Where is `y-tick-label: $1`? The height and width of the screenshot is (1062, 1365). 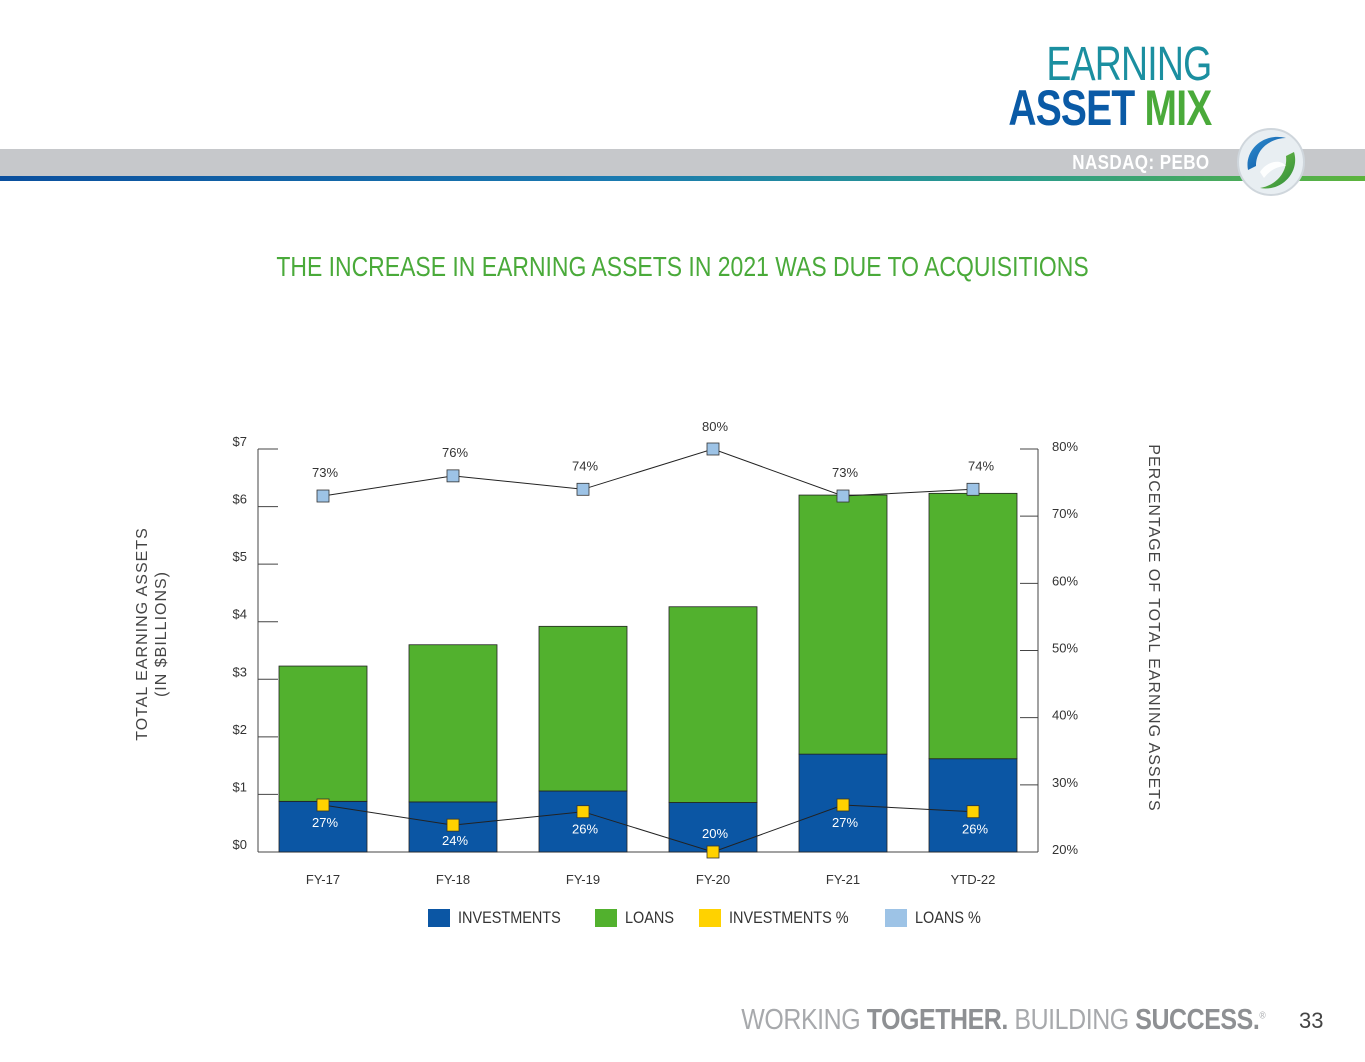
y-tick-label: $1 is located at coordinates (240, 786).